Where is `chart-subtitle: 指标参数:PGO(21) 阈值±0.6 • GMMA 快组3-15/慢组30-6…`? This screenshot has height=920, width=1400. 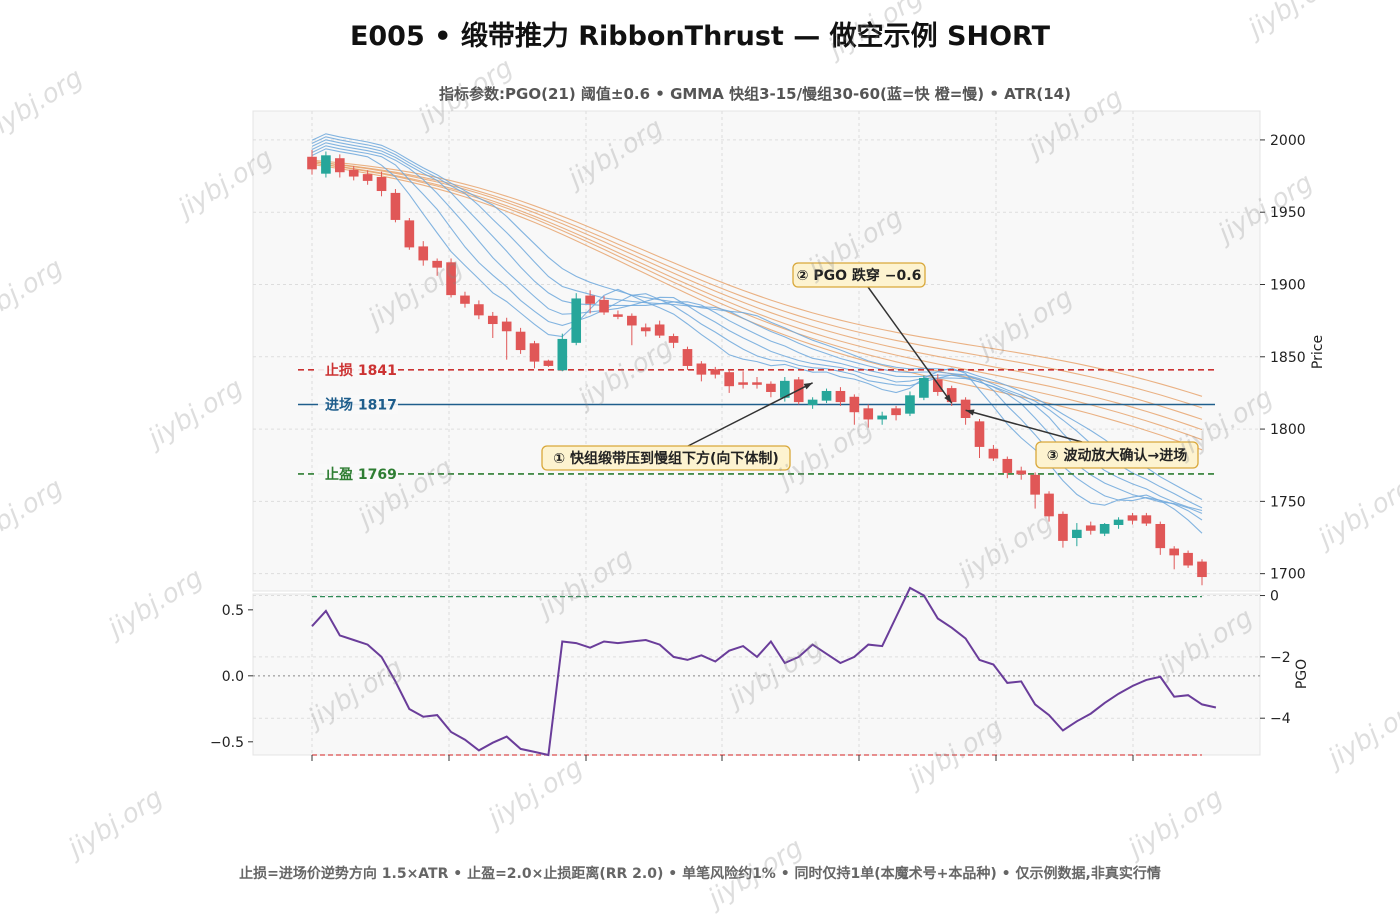 chart-subtitle: 指标参数:PGO(21) 阈值±0.6 • GMMA 快组3-15/慢组30-6… is located at coordinates (755, 94).